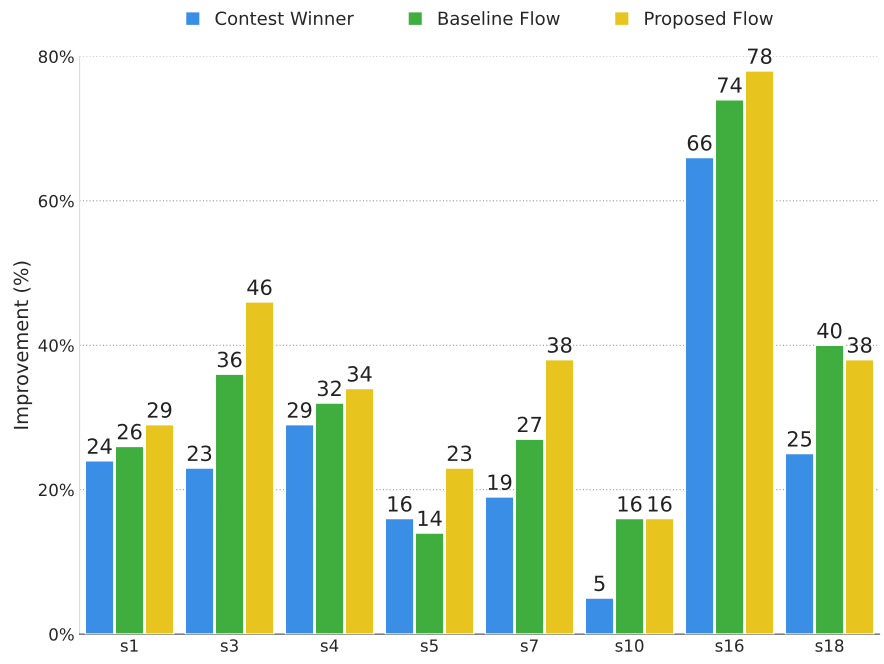 This screenshot has height=664, width=884. Describe the element at coordinates (129, 645) in the screenshot. I see `x-tick-label: s1` at that location.